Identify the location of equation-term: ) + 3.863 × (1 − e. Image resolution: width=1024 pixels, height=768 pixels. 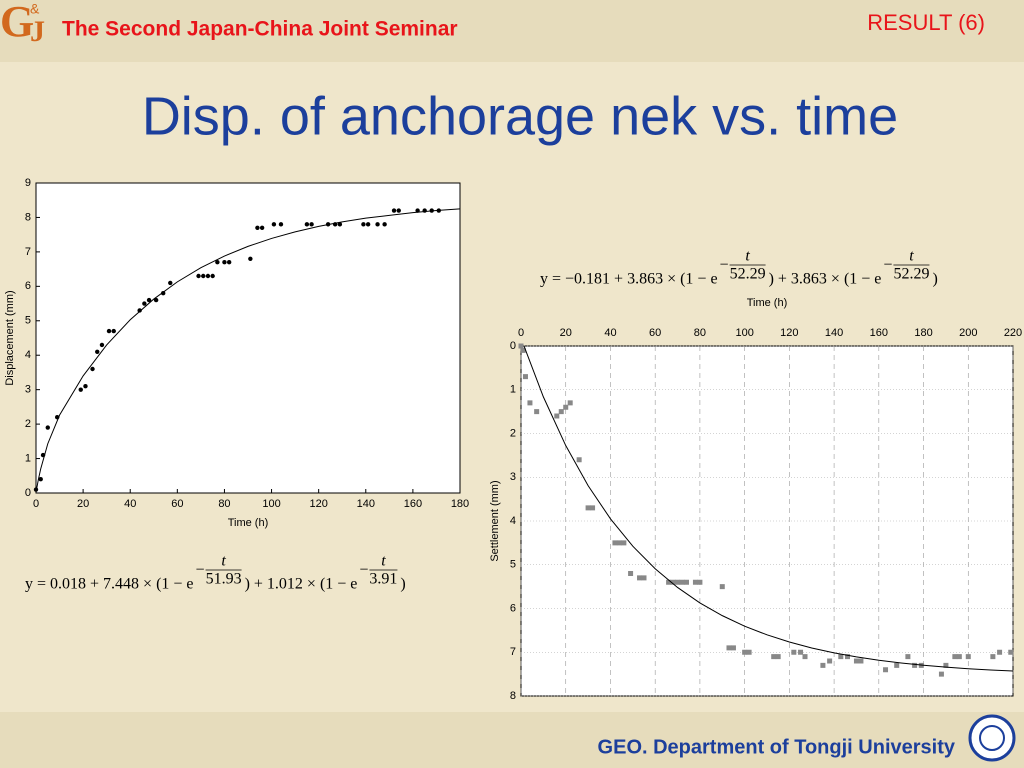
(825, 279).